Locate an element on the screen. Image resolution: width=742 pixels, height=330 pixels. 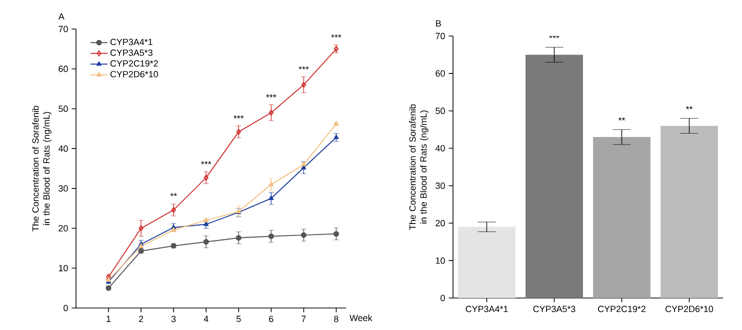
legend-label: CYP3A4*1 is located at coordinates (131, 42).